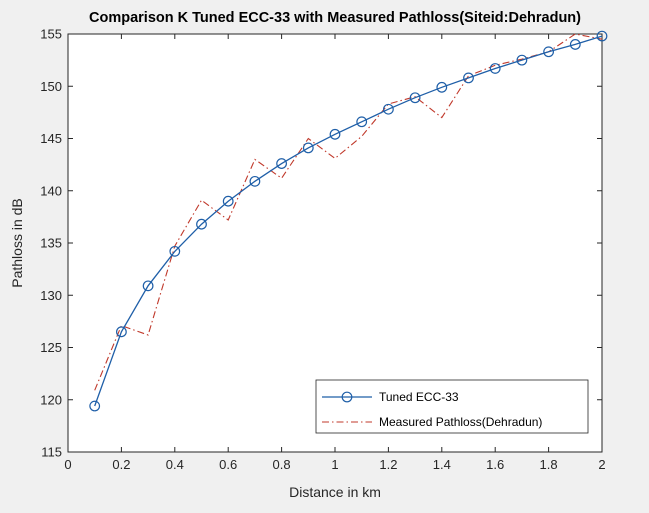 This screenshot has width=649, height=513. Describe the element at coordinates (347, 397) in the screenshot. I see `legend-marker-tuned-ecc33` at that location.